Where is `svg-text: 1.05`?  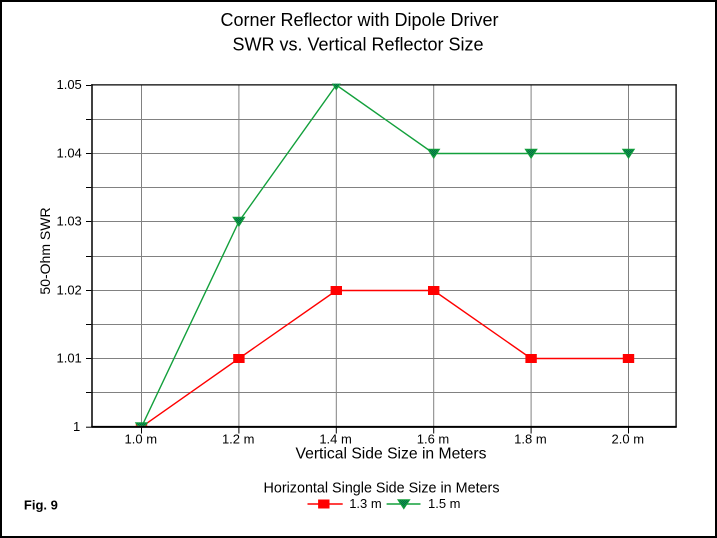 svg-text: 1.05 is located at coordinates (68, 84).